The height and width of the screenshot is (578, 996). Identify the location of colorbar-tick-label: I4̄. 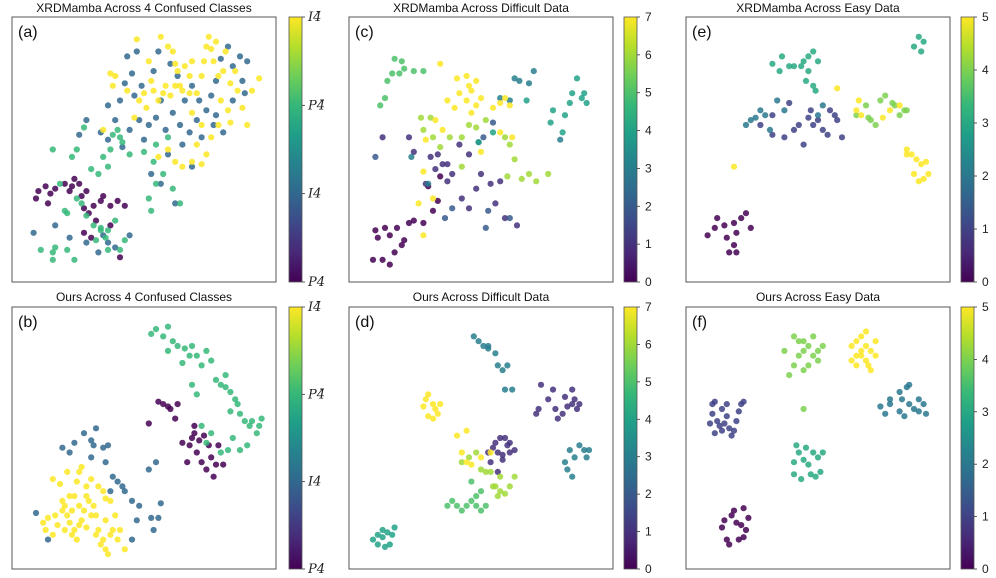
(314, 17).